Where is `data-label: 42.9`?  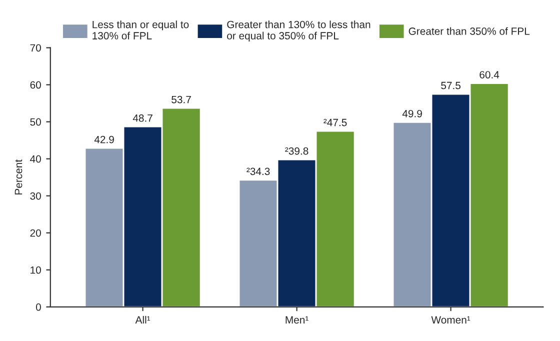
data-label: 42.9 is located at coordinates (104, 140).